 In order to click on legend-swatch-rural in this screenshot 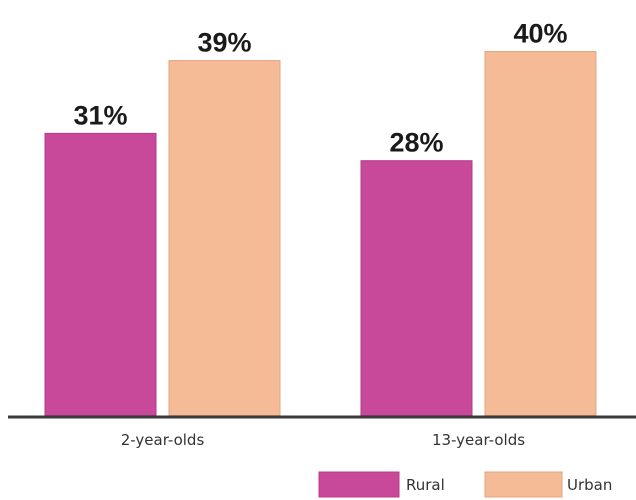, I will do `click(359, 484)`.